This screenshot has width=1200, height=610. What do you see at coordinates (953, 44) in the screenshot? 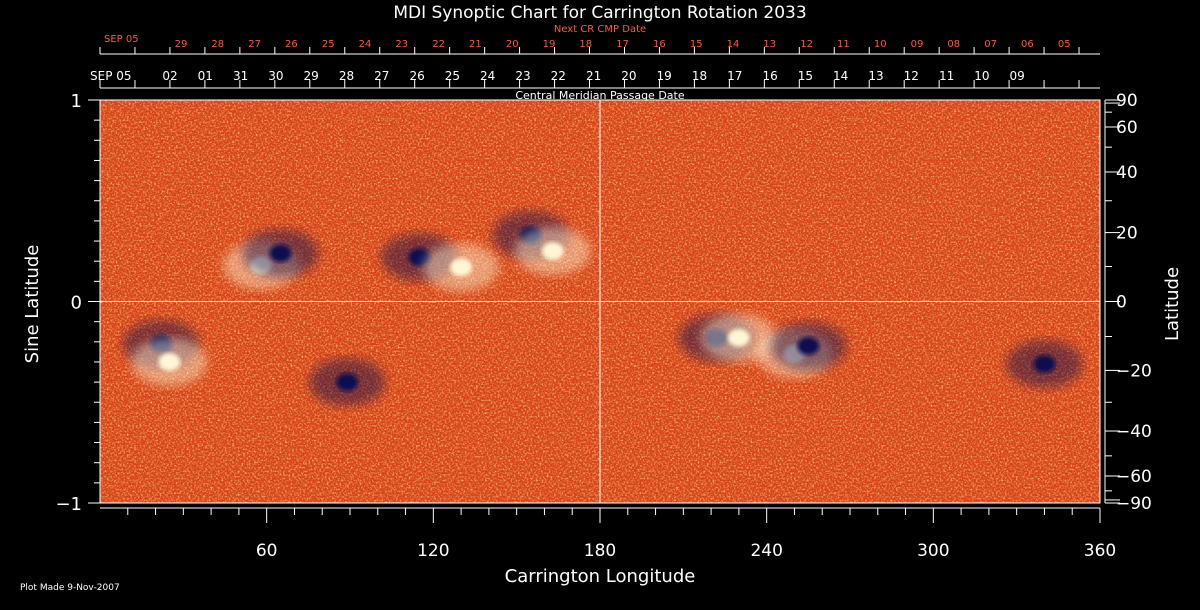
I see `next-date-label: 08` at bounding box center [953, 44].